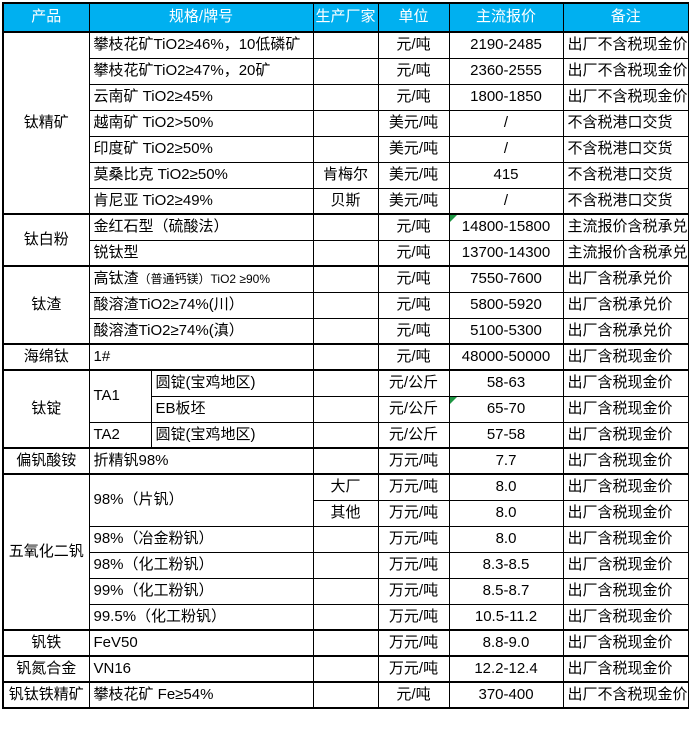 The height and width of the screenshot is (739, 689). What do you see at coordinates (201, 539) in the screenshot?
I see `spec-cell: 98%（冶金粉钒）` at bounding box center [201, 539].